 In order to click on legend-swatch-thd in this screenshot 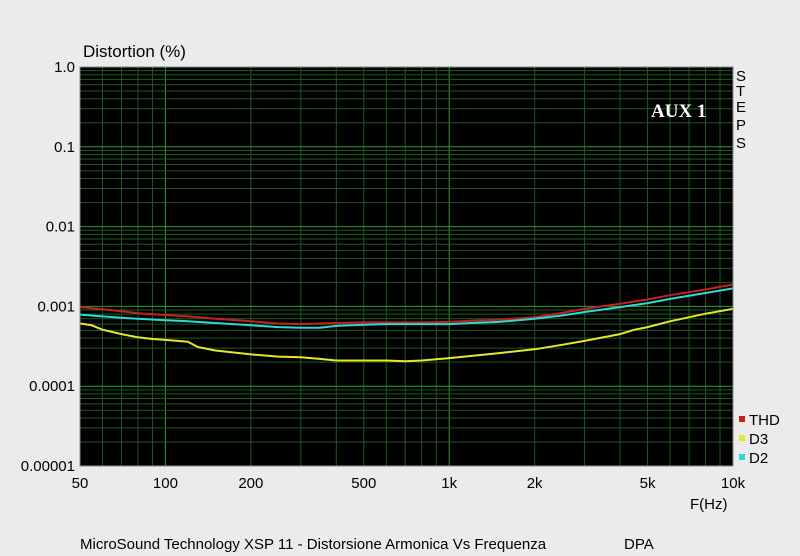, I will do `click(742, 419)`.